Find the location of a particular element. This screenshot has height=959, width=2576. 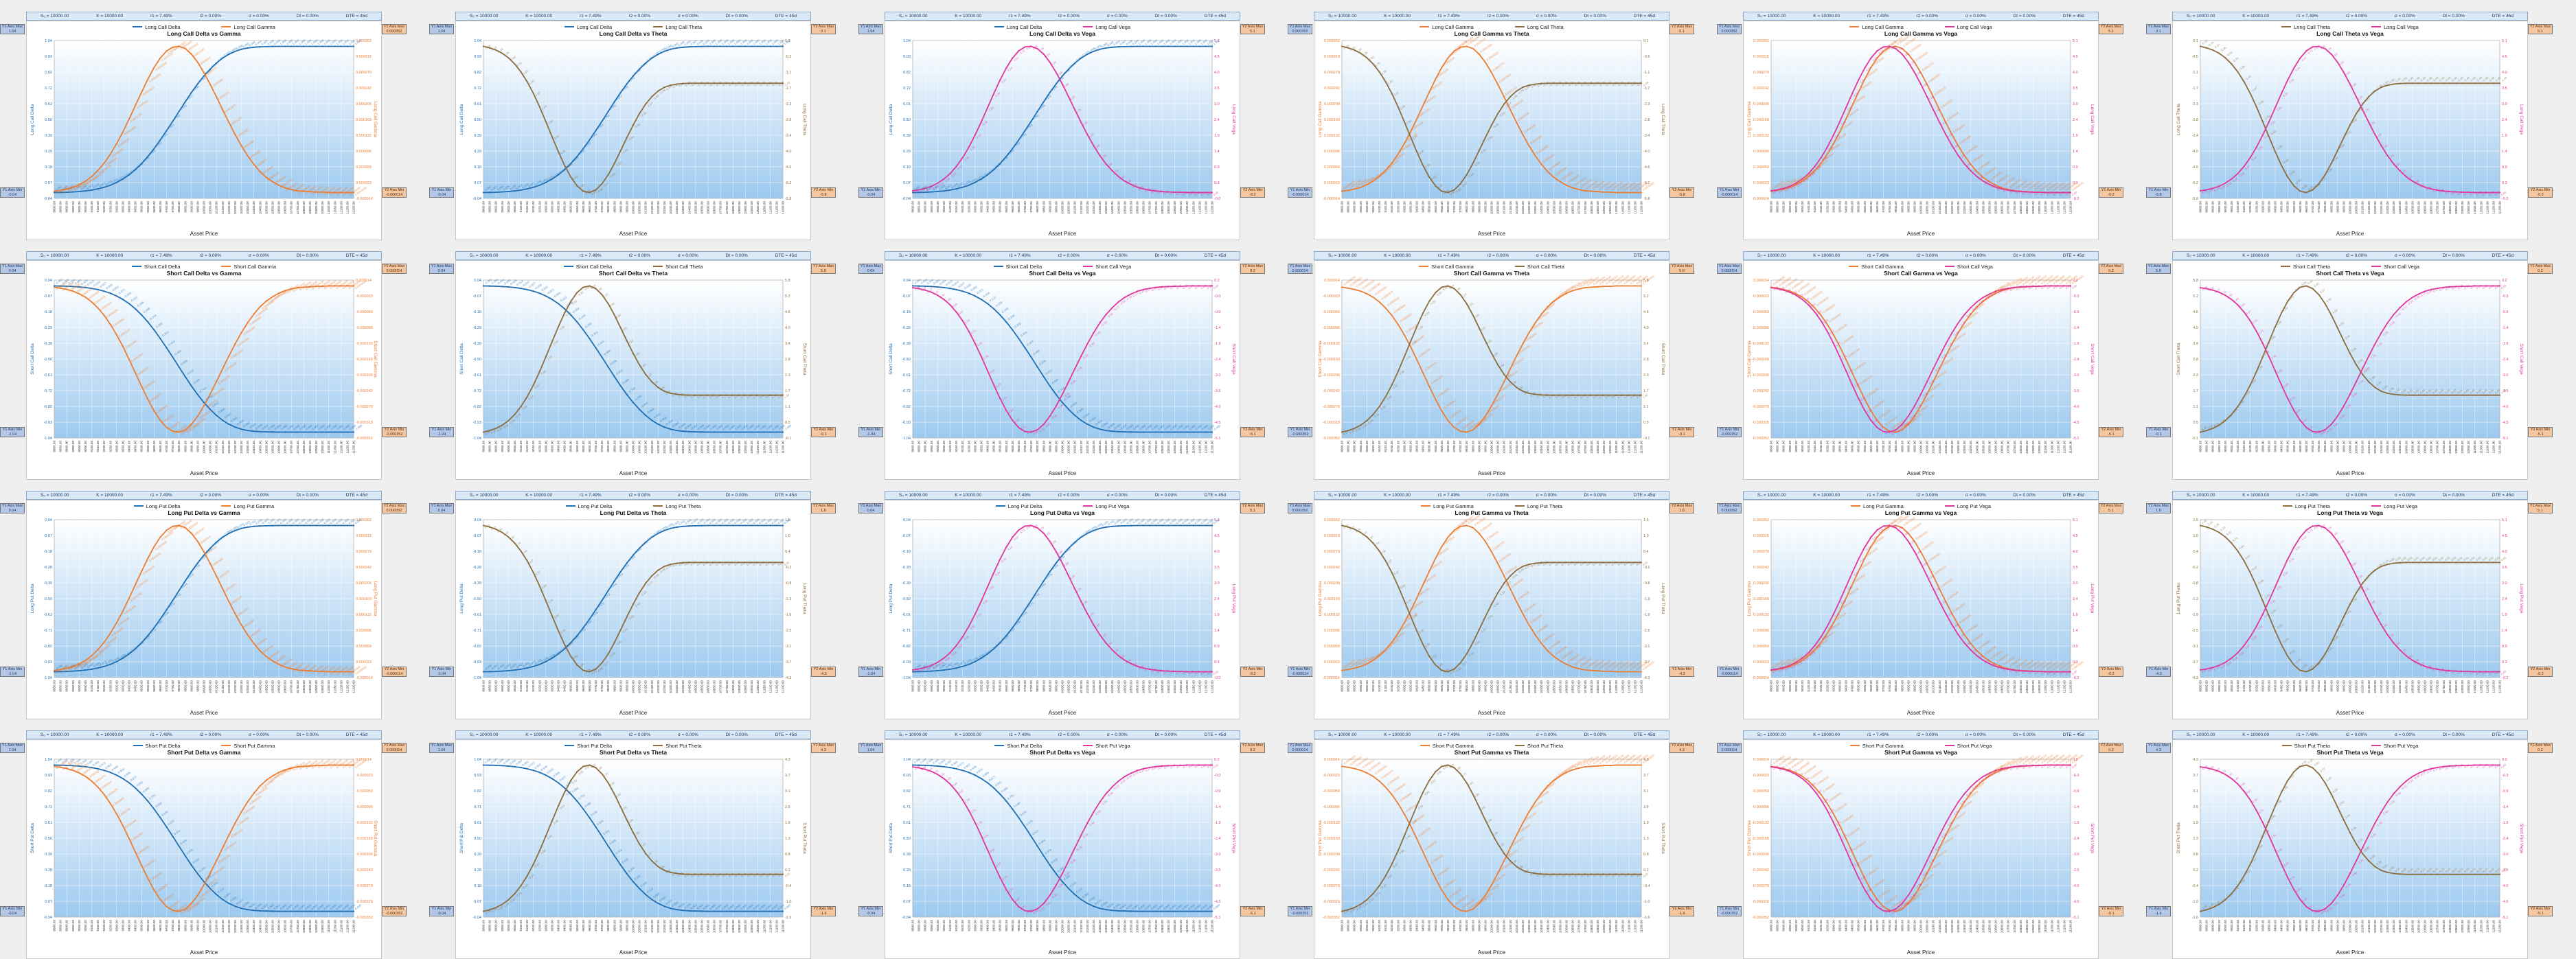

x-tick-label: 10950.00 is located at coordinates (1181, 208).